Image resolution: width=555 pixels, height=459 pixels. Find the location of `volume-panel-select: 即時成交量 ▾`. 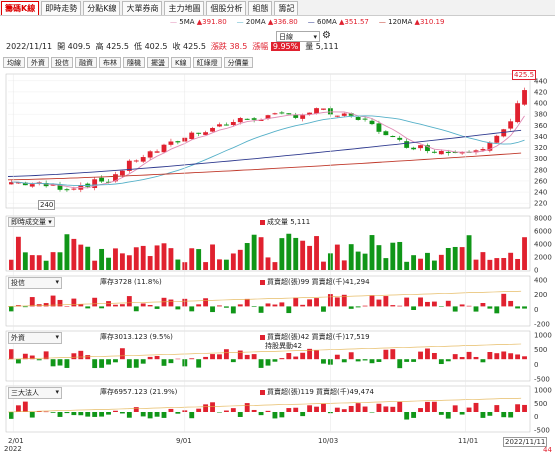

volume-panel-select: 即時成交量 ▾ is located at coordinates (31, 222).